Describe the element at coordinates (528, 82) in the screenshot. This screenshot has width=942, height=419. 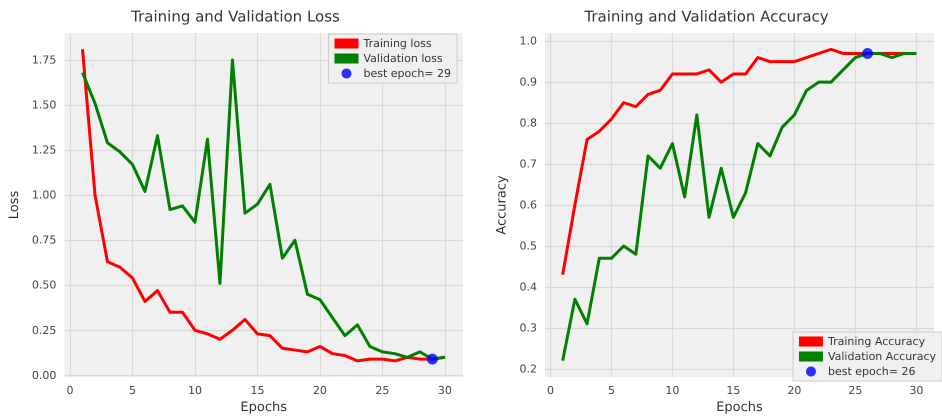
I see `y-tick-label: 0.9` at that location.